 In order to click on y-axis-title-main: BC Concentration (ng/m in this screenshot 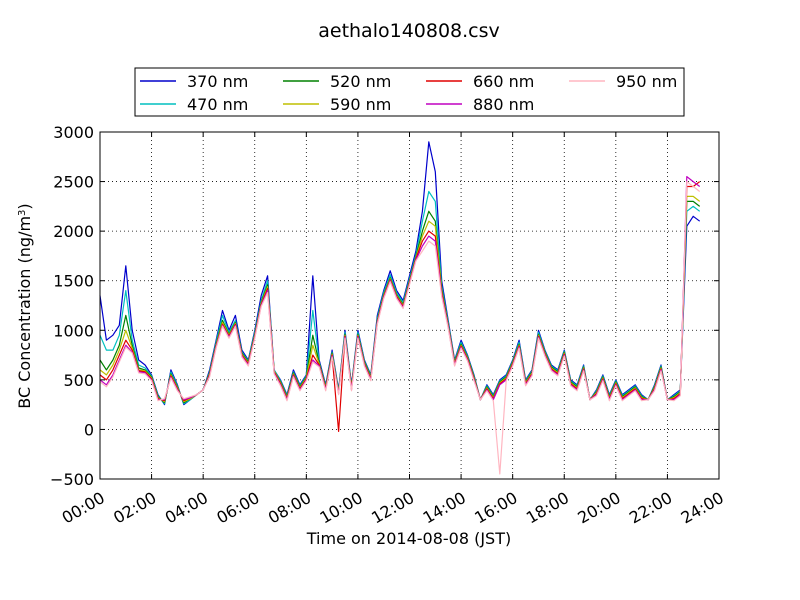, I will do `click(24, 312)`.